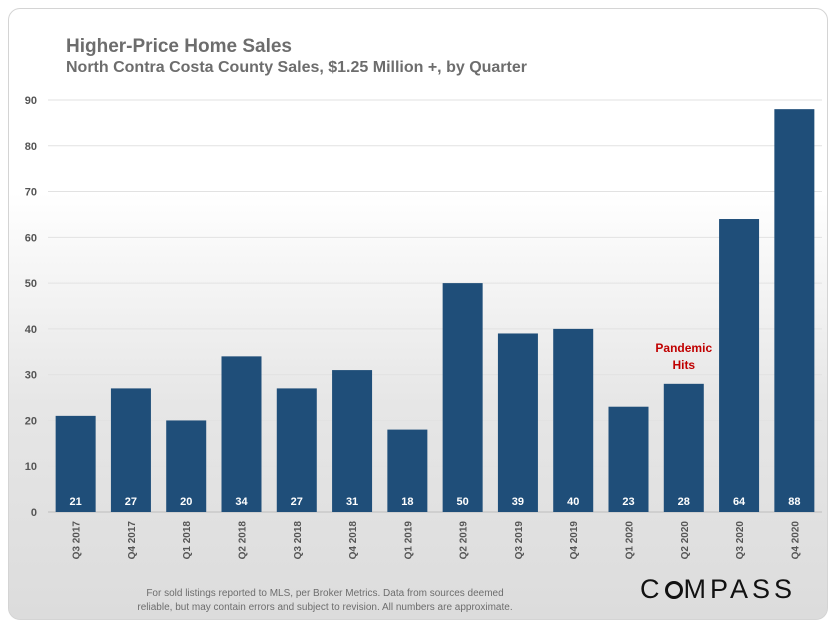 The image size is (837, 628). What do you see at coordinates (77, 540) in the screenshot?
I see `x-tick-label: Q3 2017` at bounding box center [77, 540].